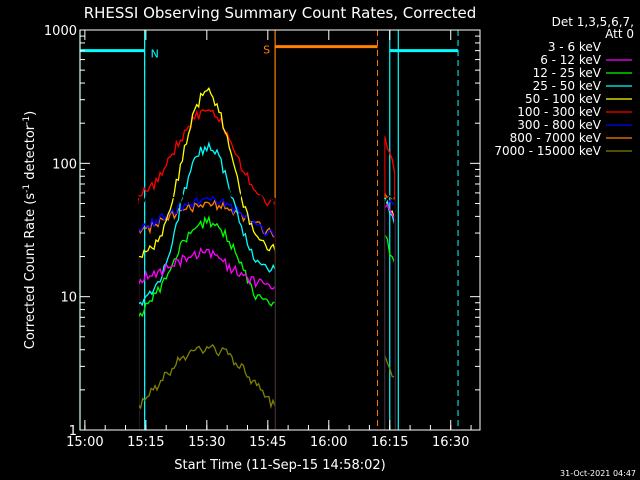 This screenshot has height=480, width=640. I want to click on x-tick-label: 15:30, so click(206, 442).